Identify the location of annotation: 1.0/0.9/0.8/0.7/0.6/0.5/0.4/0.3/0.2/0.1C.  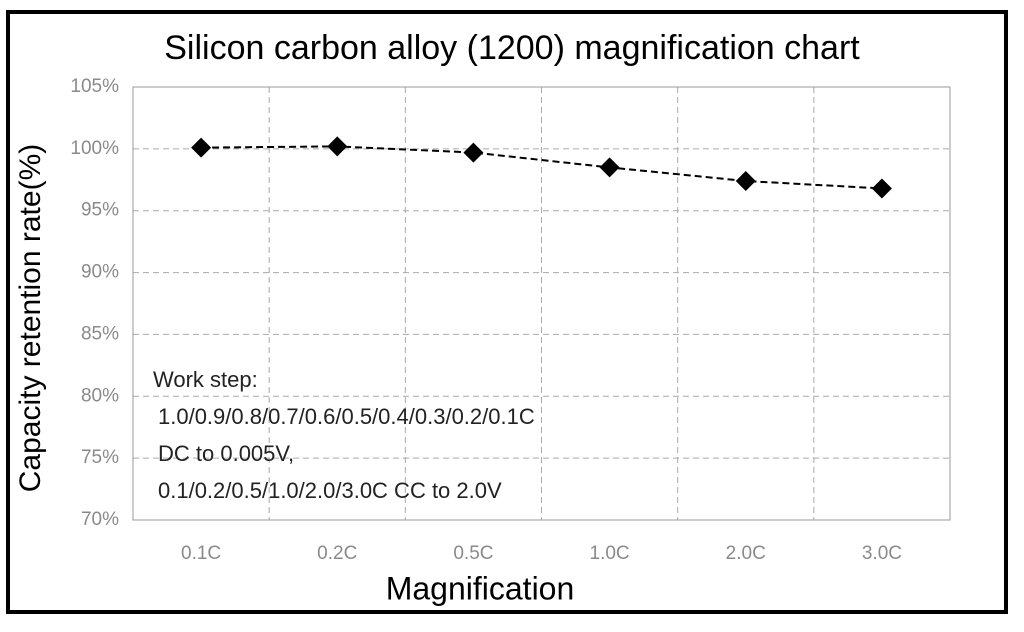
(346, 416).